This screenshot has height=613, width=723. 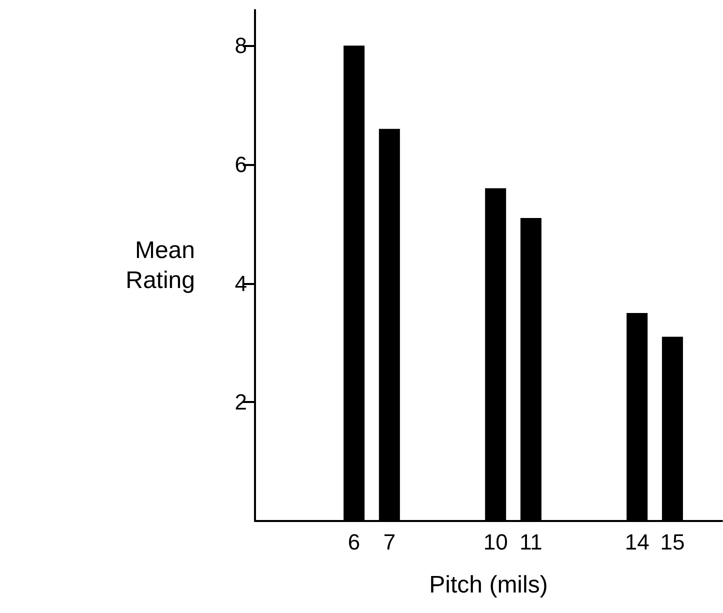 What do you see at coordinates (389, 542) in the screenshot?
I see `x-tick-label: 7` at bounding box center [389, 542].